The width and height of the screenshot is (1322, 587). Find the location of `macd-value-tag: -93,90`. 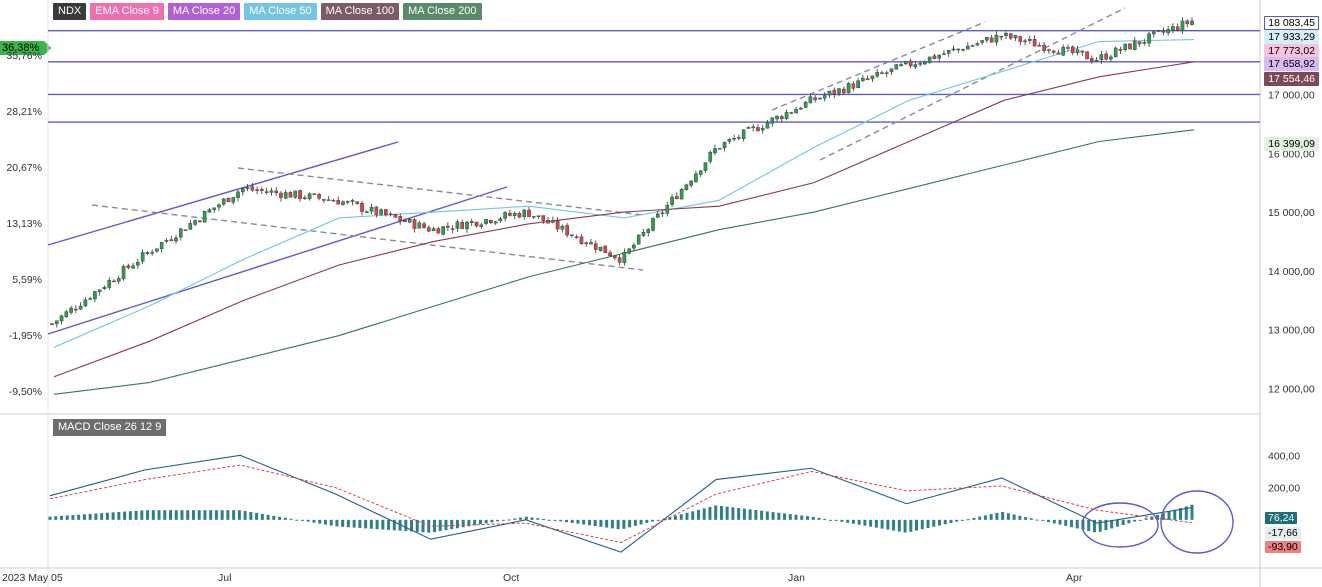

macd-value-tag: -93,90 is located at coordinates (1283, 547).